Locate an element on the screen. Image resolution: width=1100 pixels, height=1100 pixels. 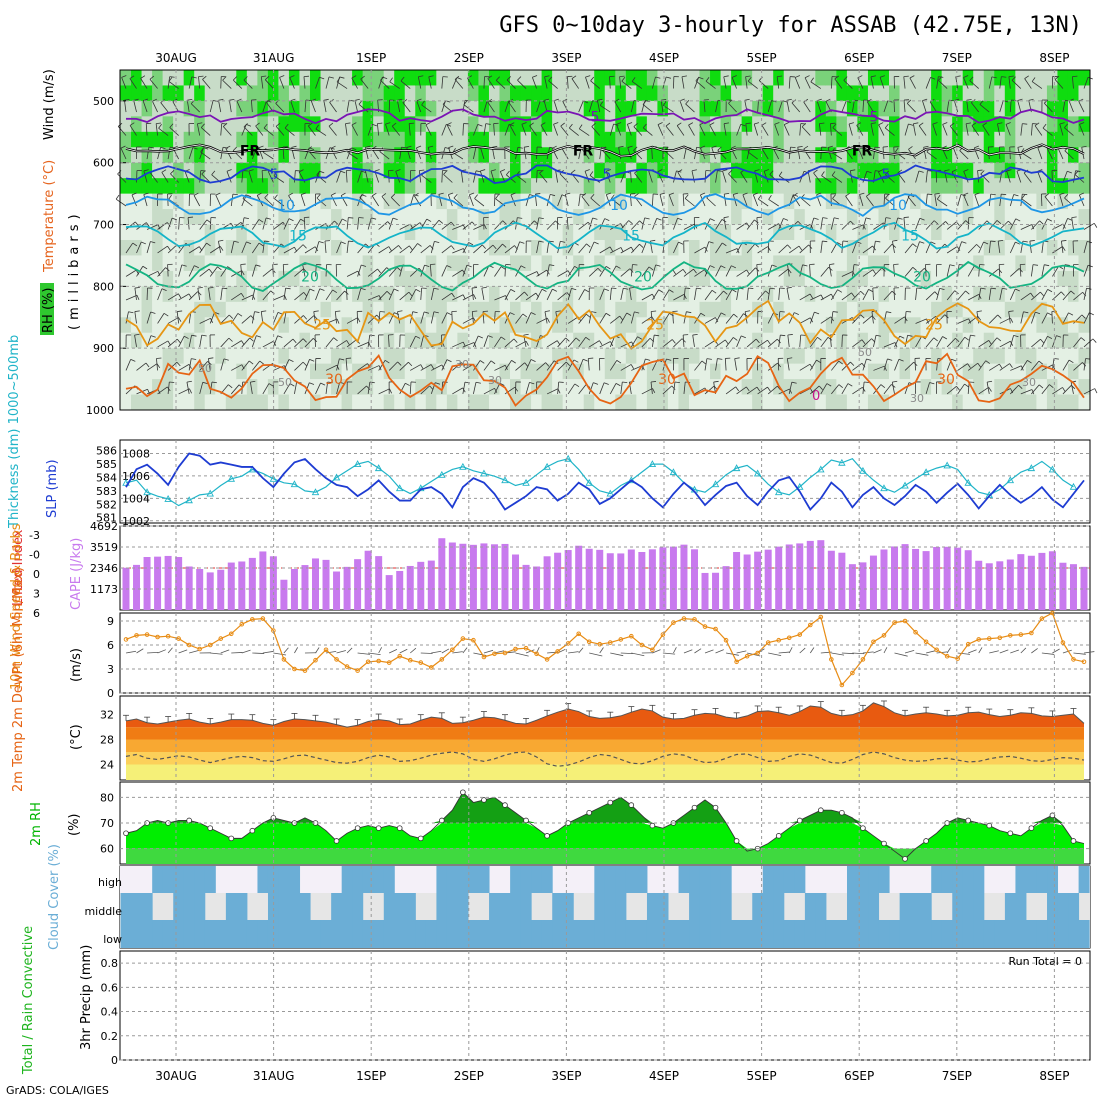
surface-wind-barb is located at coordinates (268, 652).